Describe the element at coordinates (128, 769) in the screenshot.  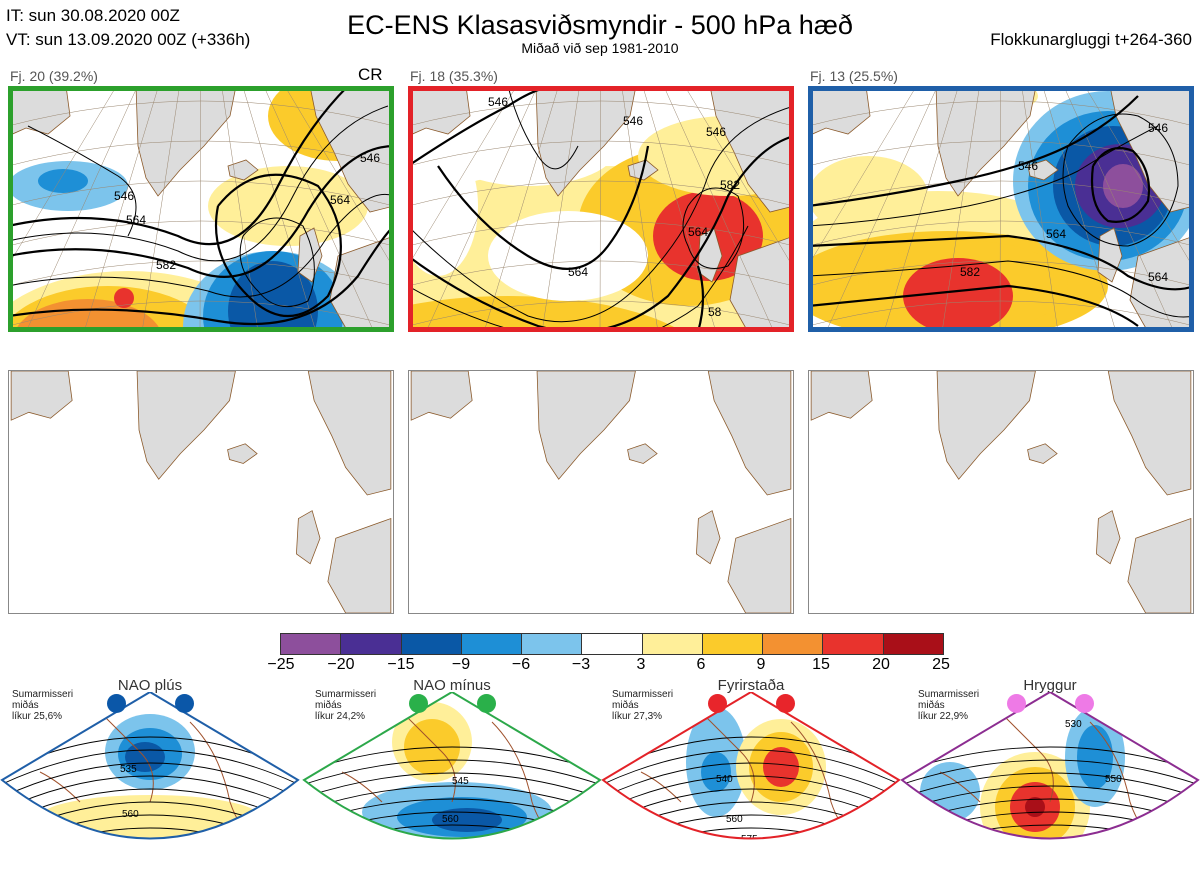
I see `regime-contour-label: 535` at that location.